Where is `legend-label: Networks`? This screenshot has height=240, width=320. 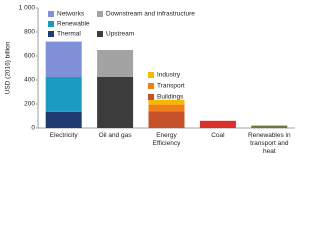
legend-label: Networks is located at coordinates (71, 14).